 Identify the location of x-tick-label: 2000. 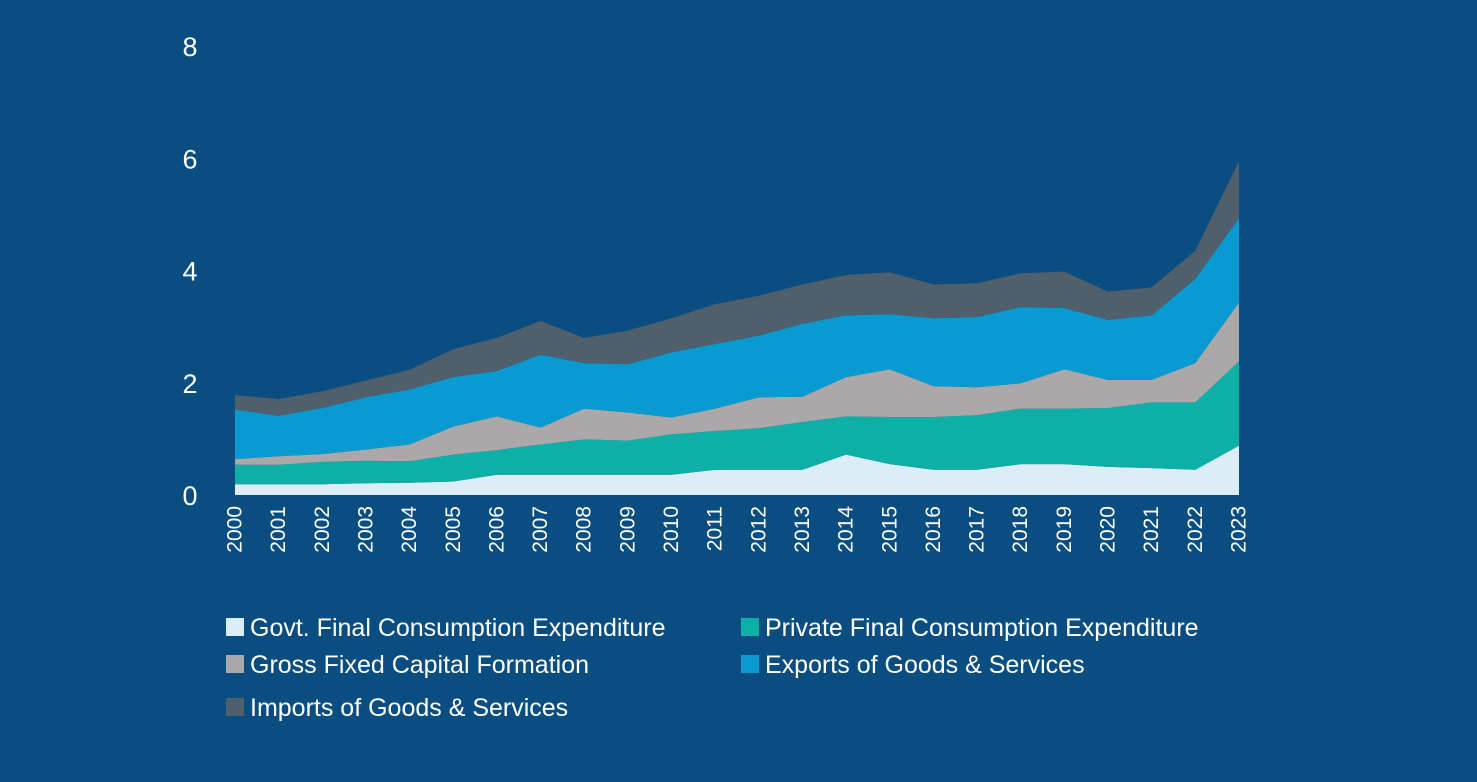
(235, 529).